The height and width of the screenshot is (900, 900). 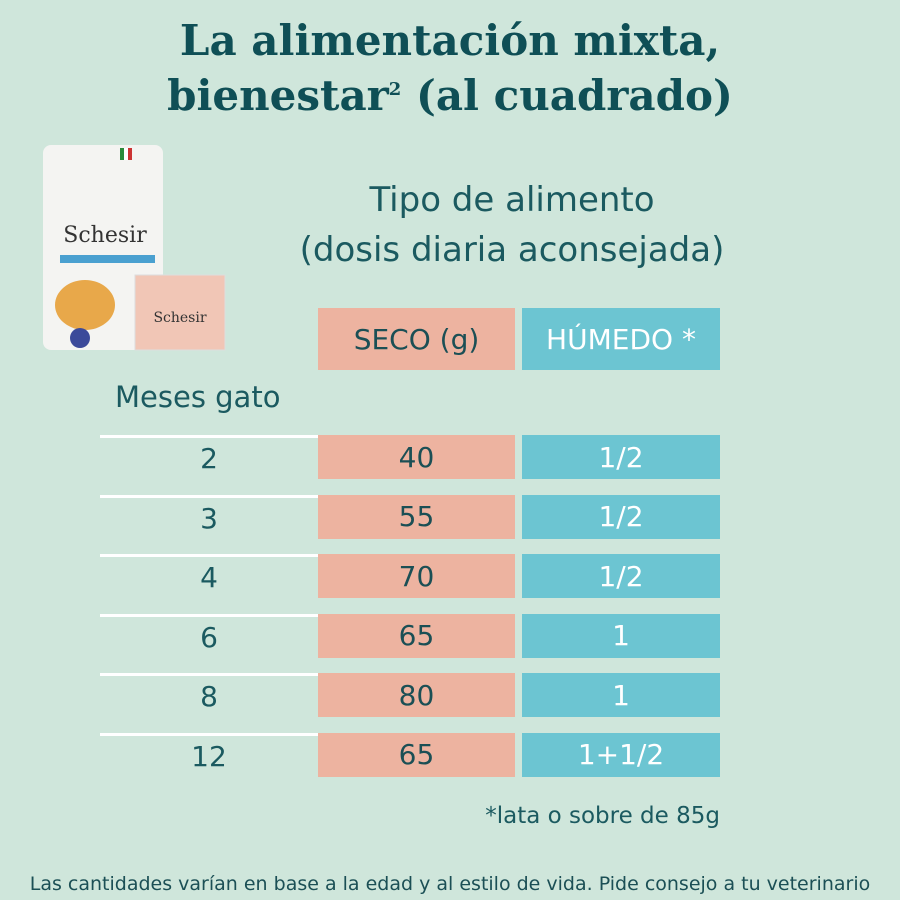 What do you see at coordinates (512, 250) in the screenshot?
I see `subtitle: (dosis diaria aconsejada)` at bounding box center [512, 250].